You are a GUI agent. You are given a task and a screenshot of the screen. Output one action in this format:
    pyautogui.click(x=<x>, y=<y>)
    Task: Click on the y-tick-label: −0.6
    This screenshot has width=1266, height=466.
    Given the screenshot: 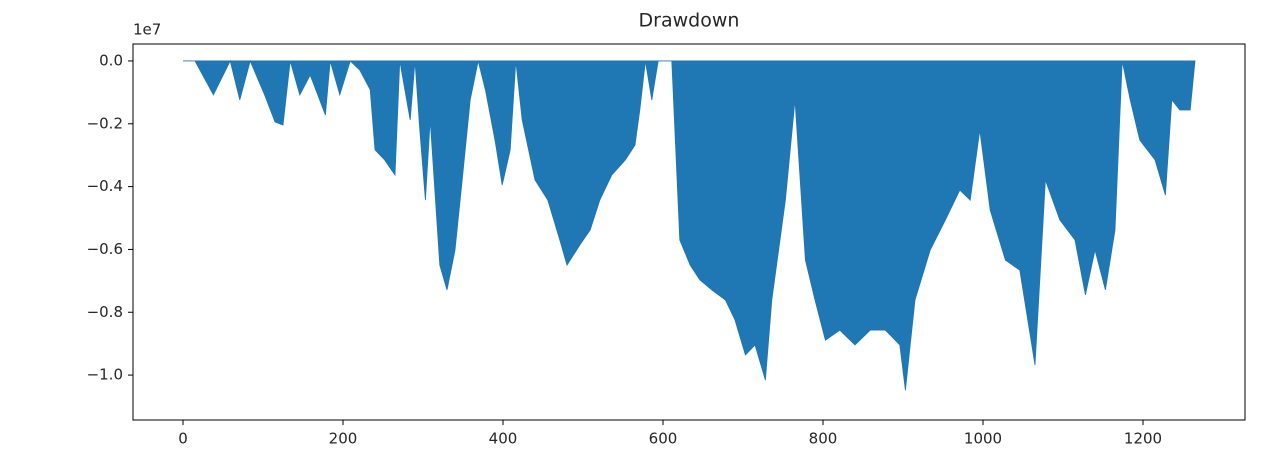 What is the action you would take?
    pyautogui.click(x=105, y=249)
    